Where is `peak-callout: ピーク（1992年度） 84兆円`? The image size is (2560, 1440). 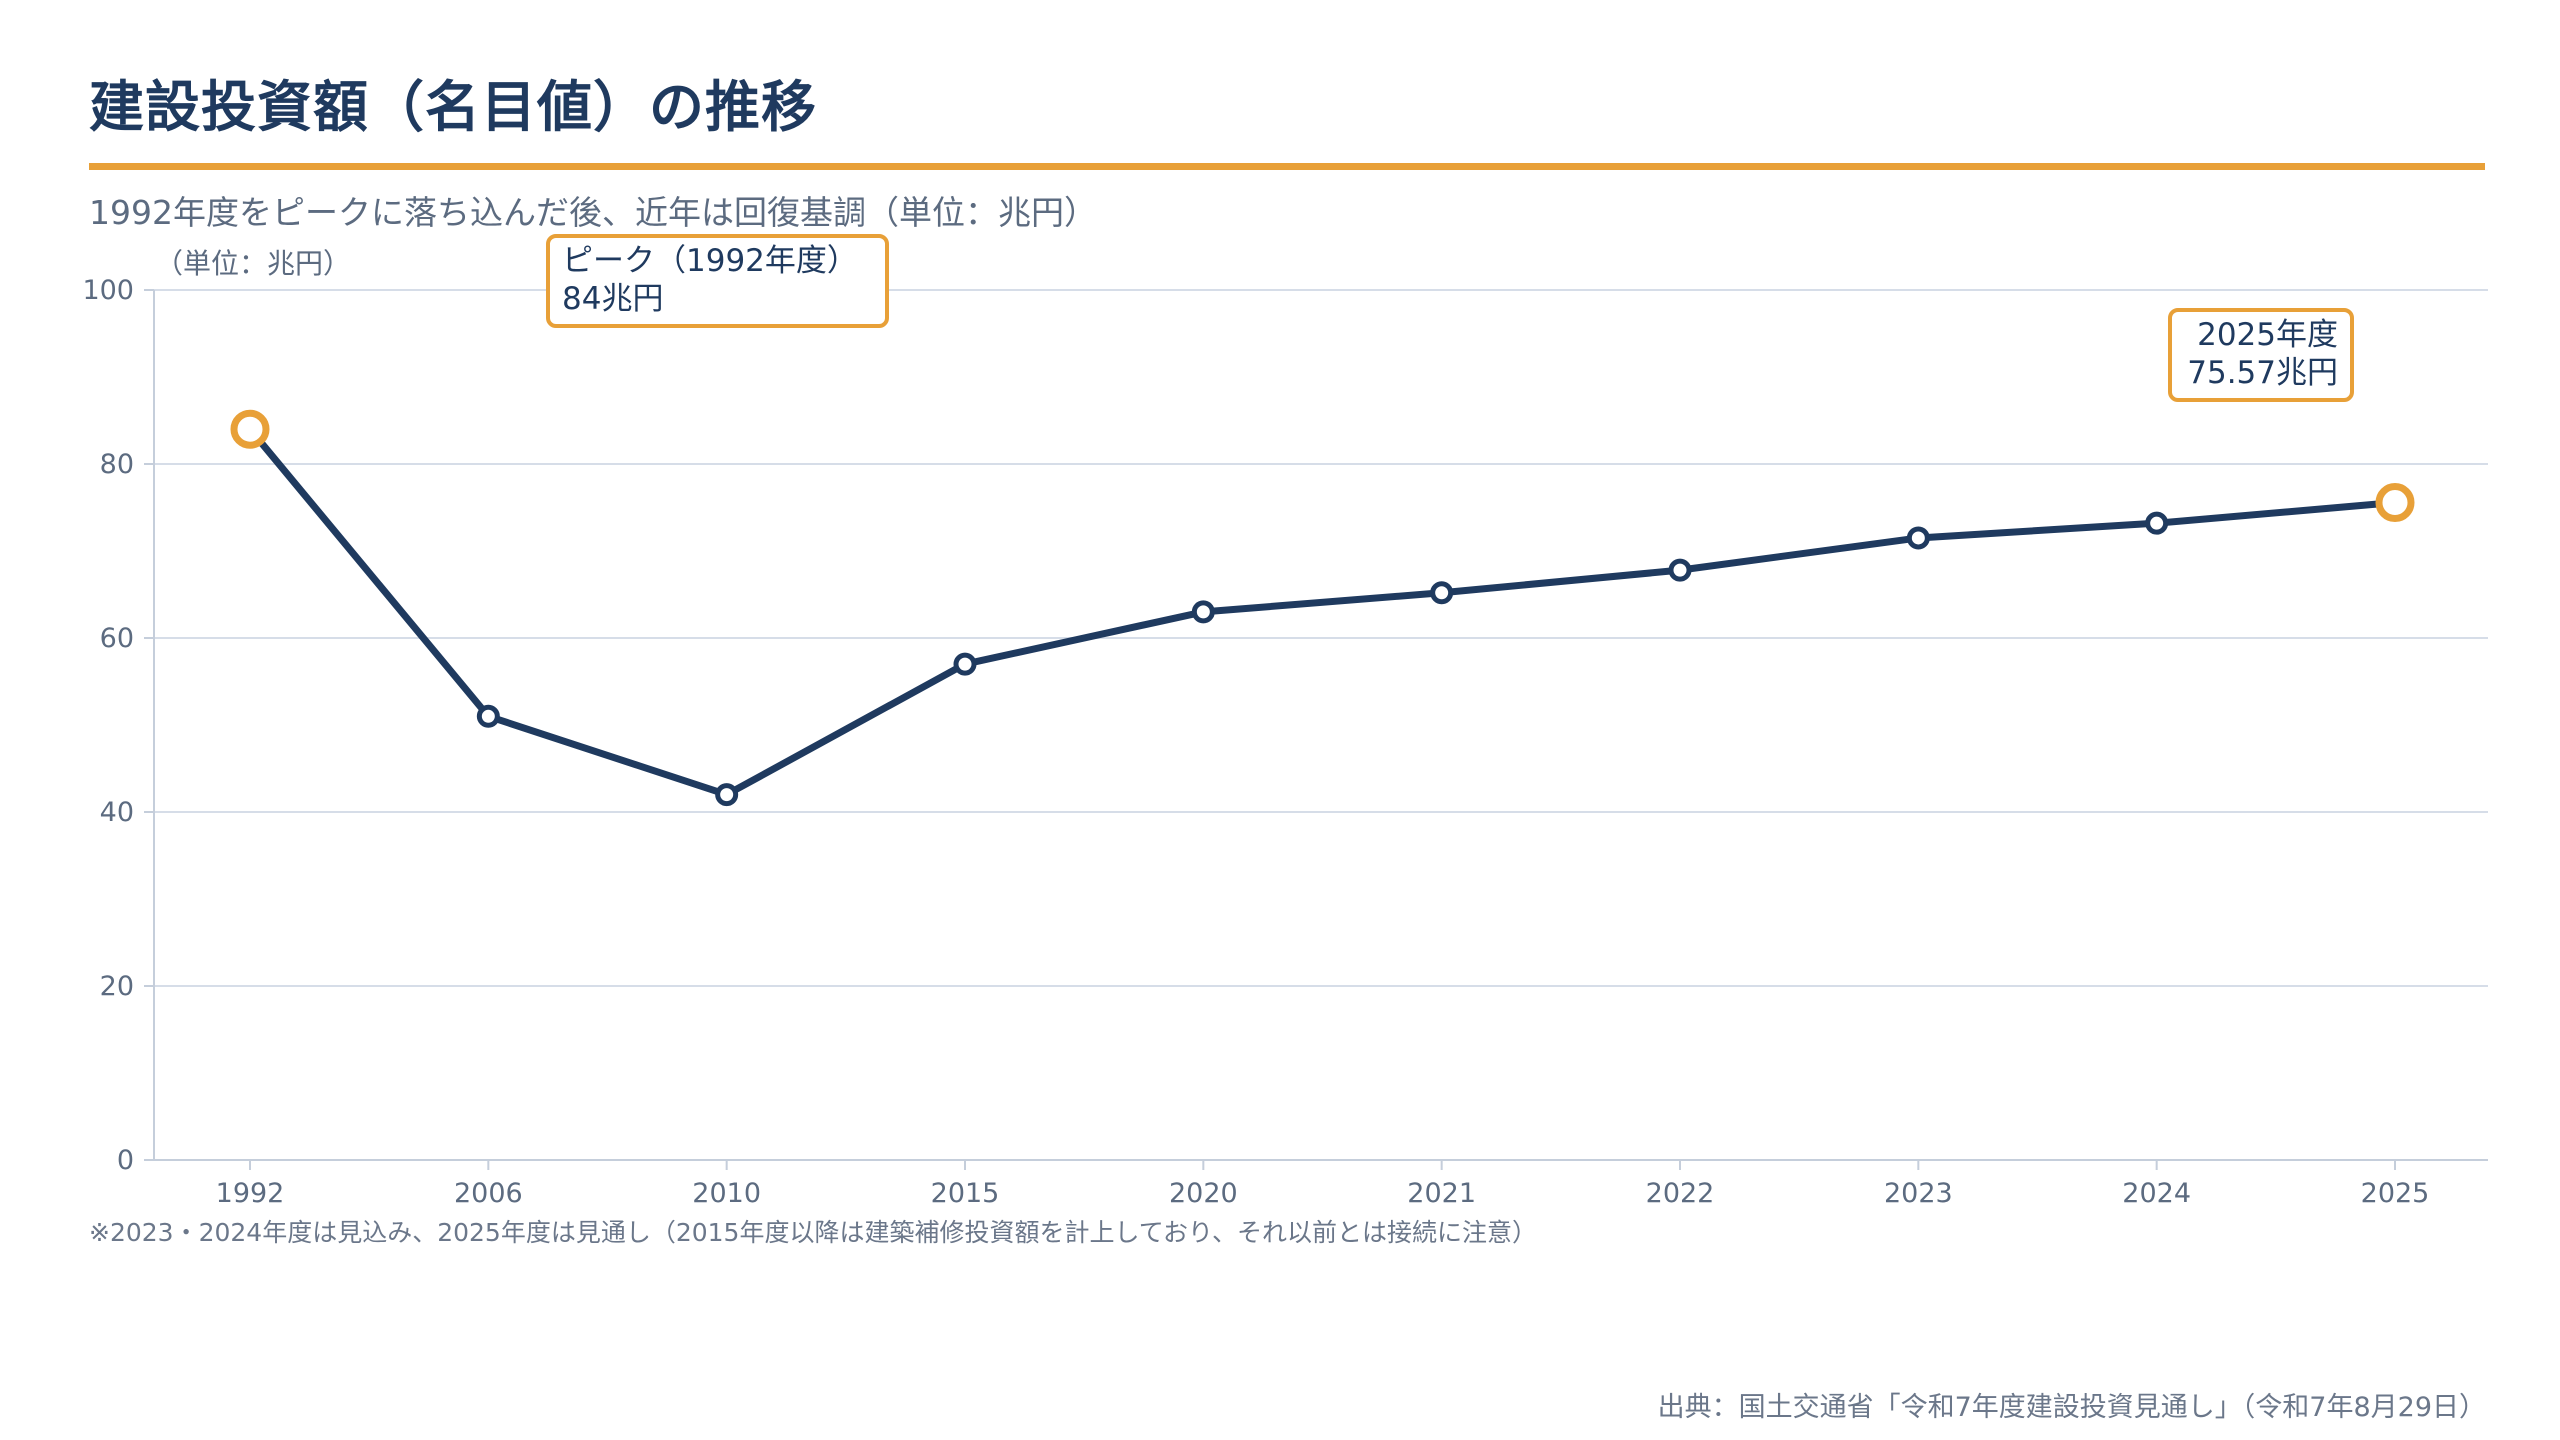 peak-callout: ピーク（1992年度） 84兆円 is located at coordinates (717, 281).